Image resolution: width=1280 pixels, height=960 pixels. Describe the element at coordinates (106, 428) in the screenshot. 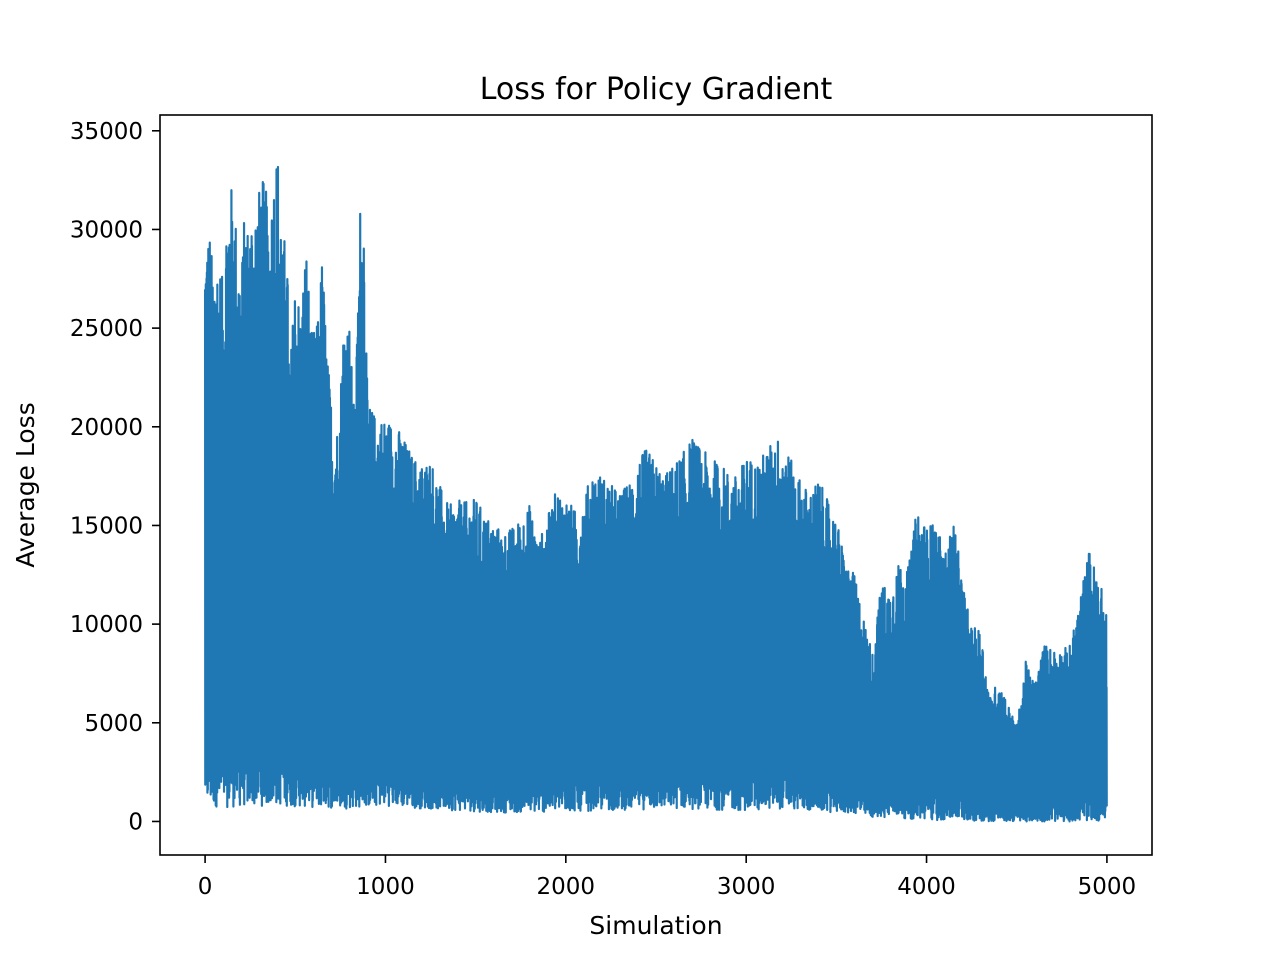

I see `y-tick-label: 20000` at that location.